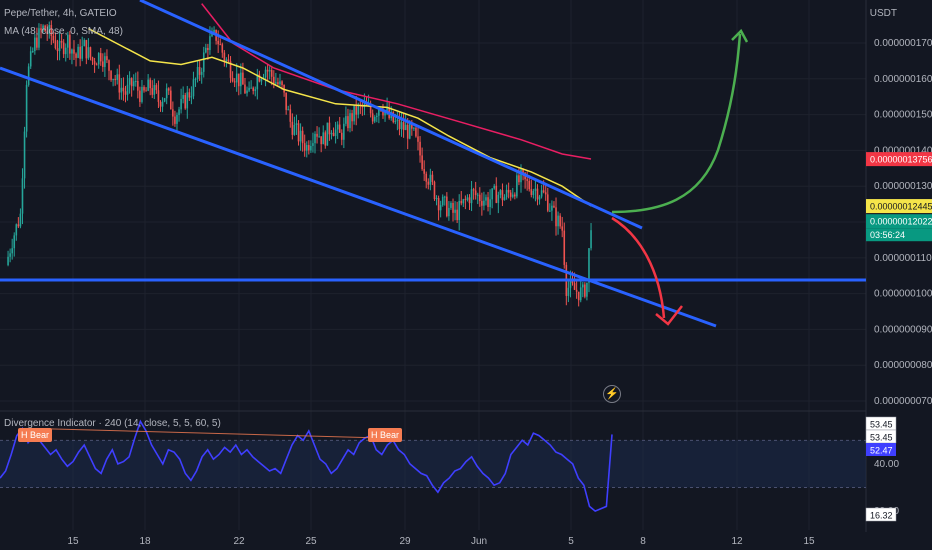  I want to click on bullish-arrow-head, so click(740, 35).